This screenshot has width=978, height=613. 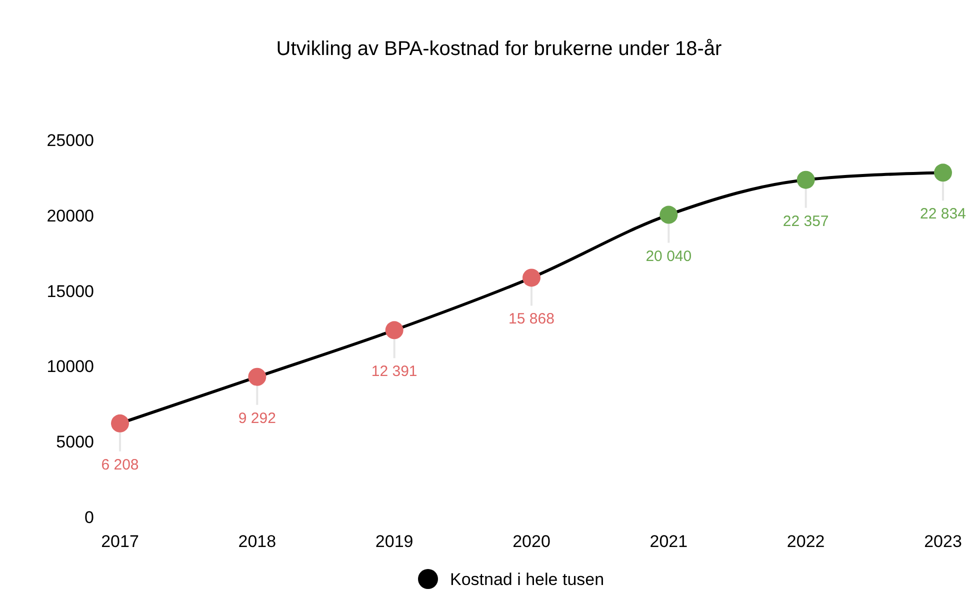 What do you see at coordinates (669, 256) in the screenshot?
I see `data-label: 20 040` at bounding box center [669, 256].